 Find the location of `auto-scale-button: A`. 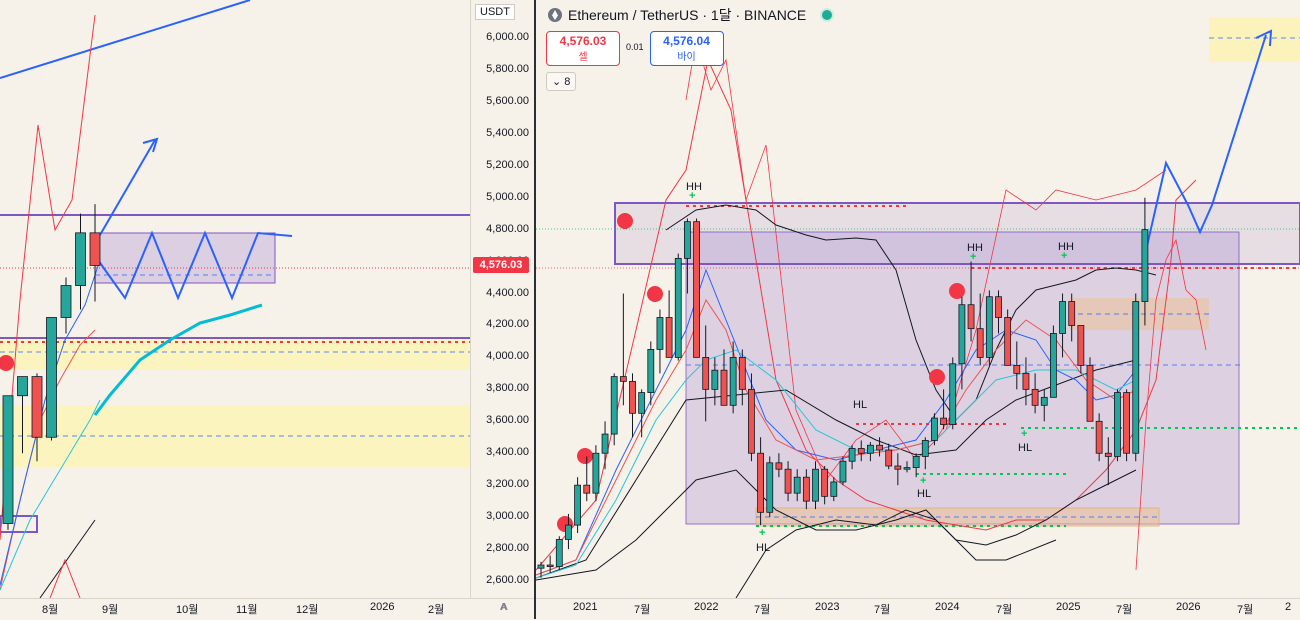

auto-scale-button: A is located at coordinates (504, 607).